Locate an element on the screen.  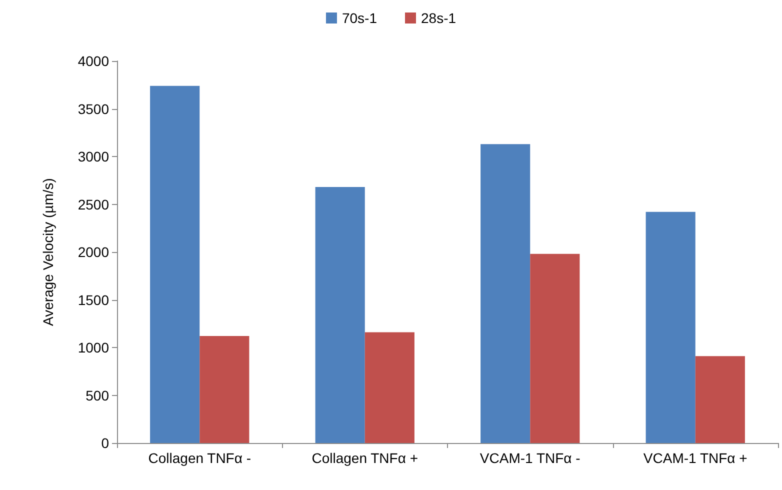
x-tick-label: Collagen TNFα + is located at coordinates (365, 458).